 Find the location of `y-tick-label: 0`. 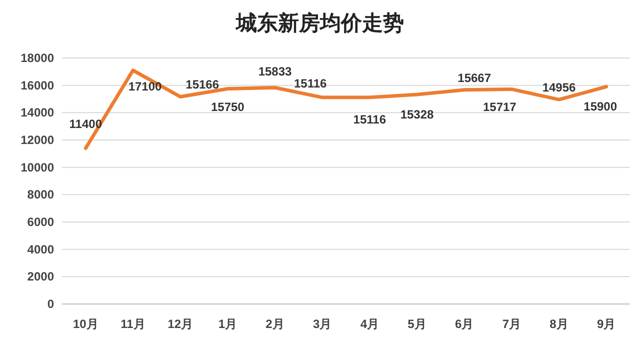

y-tick-label: 0 is located at coordinates (50, 304).